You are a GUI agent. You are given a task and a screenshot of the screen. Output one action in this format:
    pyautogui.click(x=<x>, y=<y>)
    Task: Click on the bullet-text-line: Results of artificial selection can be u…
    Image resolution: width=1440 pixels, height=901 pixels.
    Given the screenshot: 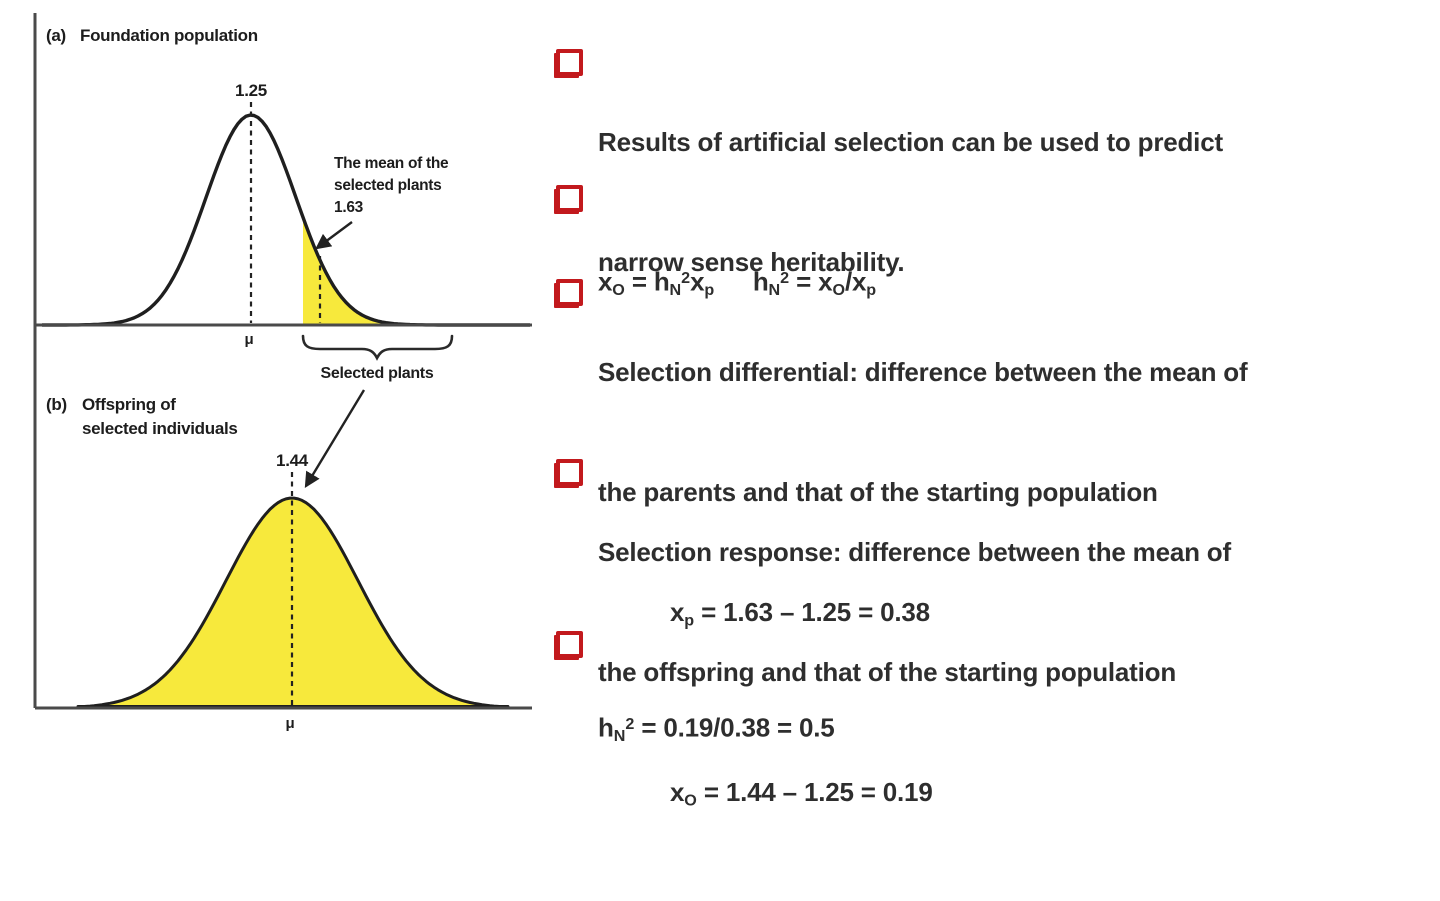 What is the action you would take?
    pyautogui.click(x=910, y=142)
    